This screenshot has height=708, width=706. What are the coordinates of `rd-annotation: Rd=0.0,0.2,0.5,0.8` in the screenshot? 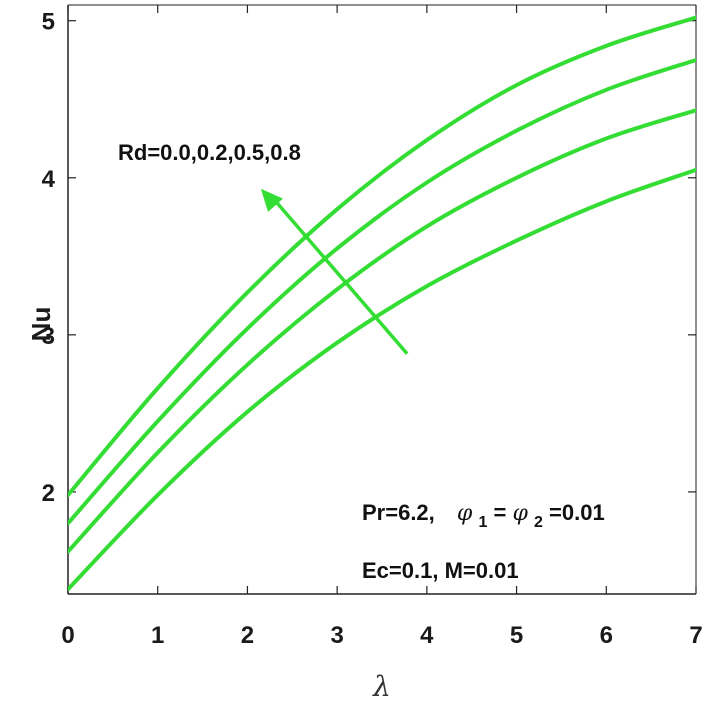 It's located at (209, 152).